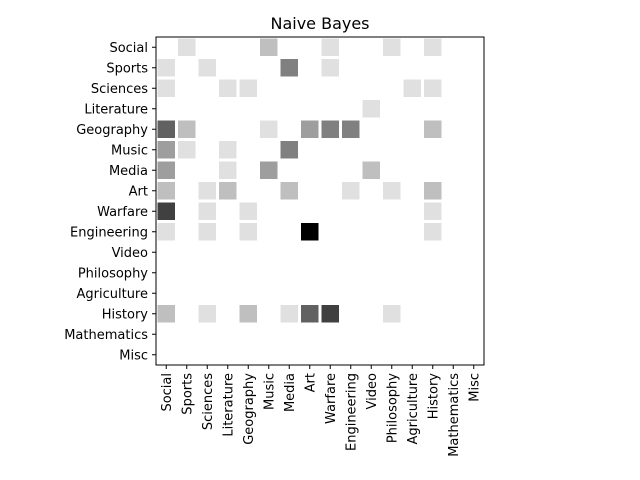 This screenshot has width=640, height=480. What do you see at coordinates (127, 68) in the screenshot?
I see `y-tick-label: Sports` at bounding box center [127, 68].